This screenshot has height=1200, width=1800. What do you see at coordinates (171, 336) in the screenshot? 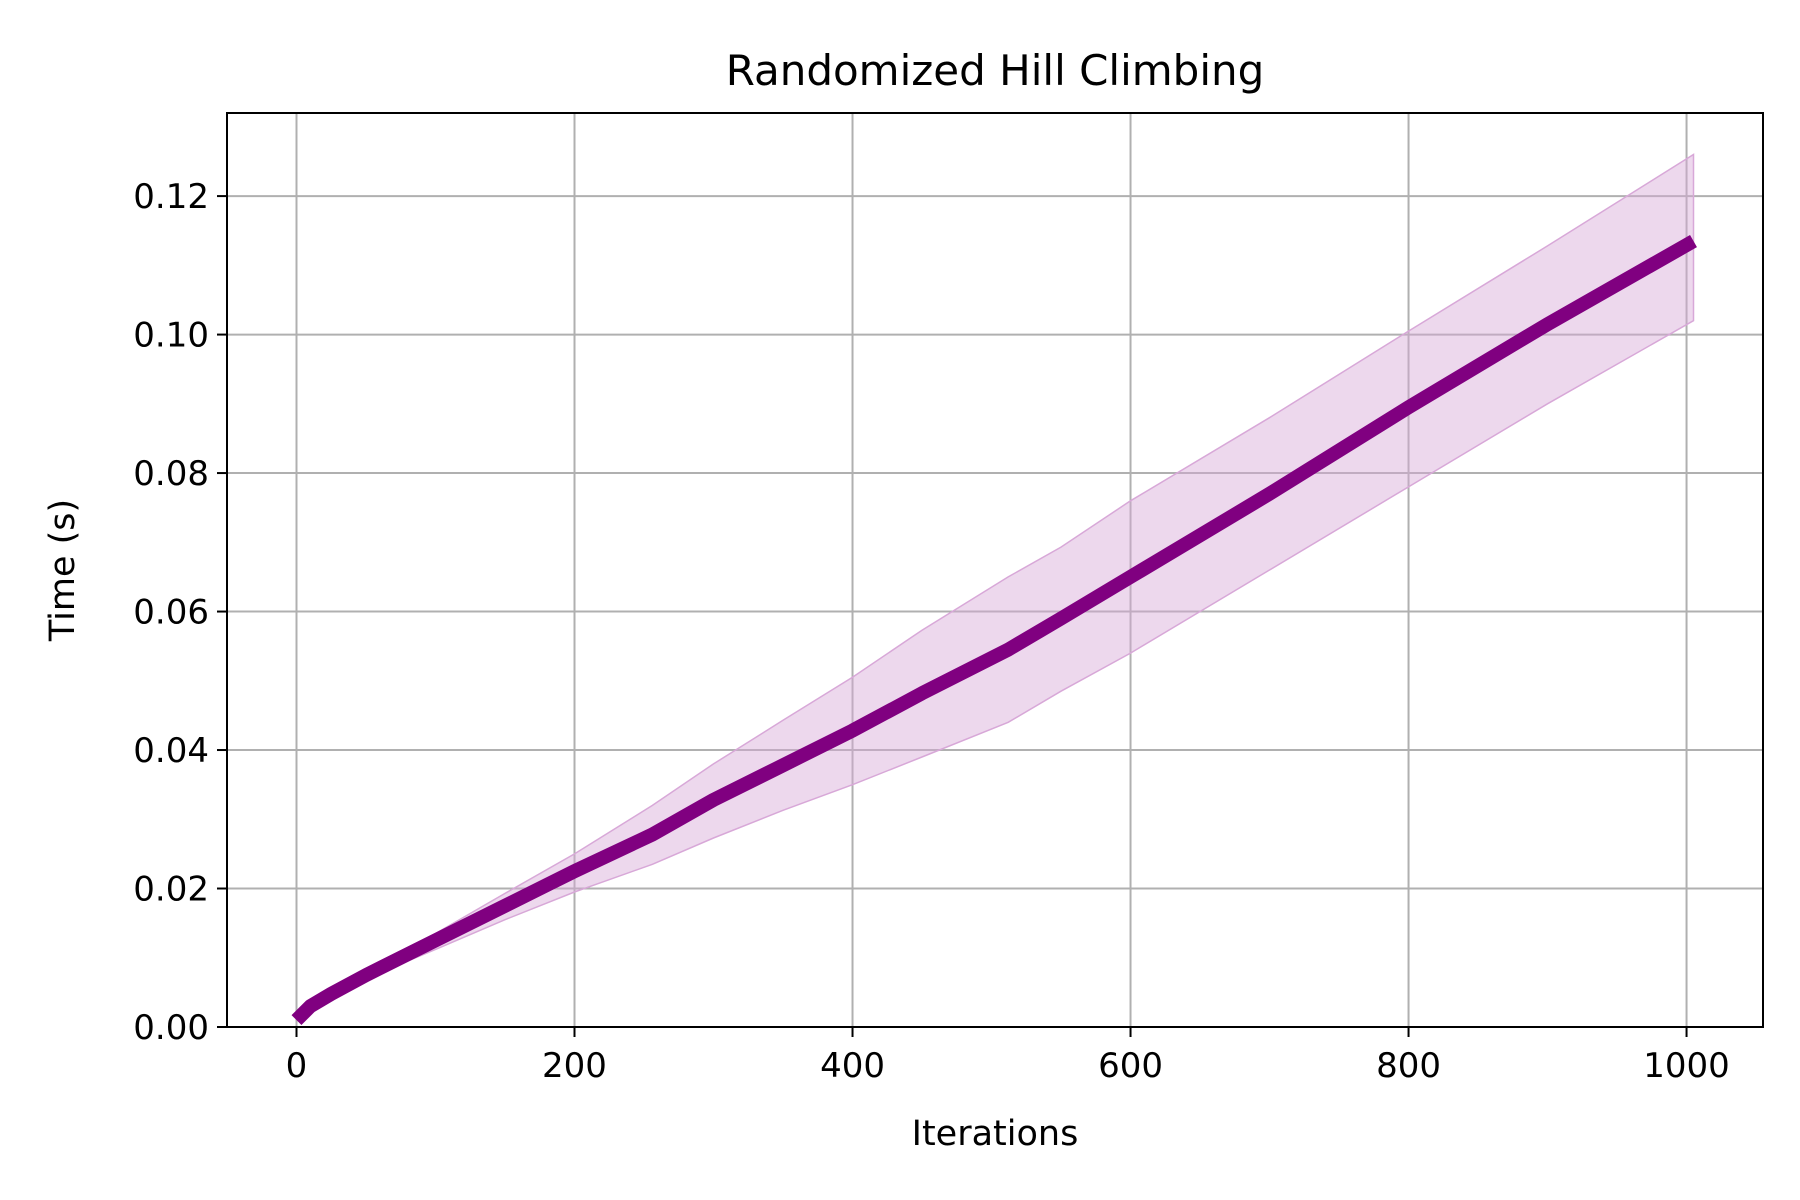
I see `y-tick-label: 0.10` at bounding box center [171, 336].